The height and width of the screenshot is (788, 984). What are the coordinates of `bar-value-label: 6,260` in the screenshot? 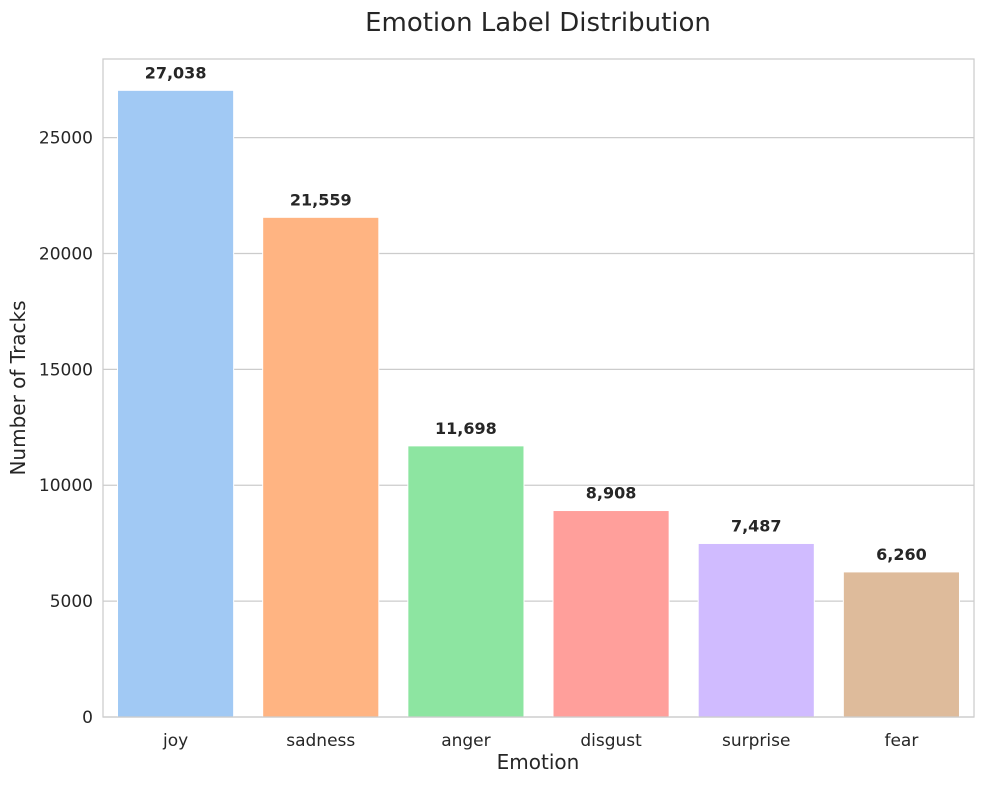 It's located at (901, 554).